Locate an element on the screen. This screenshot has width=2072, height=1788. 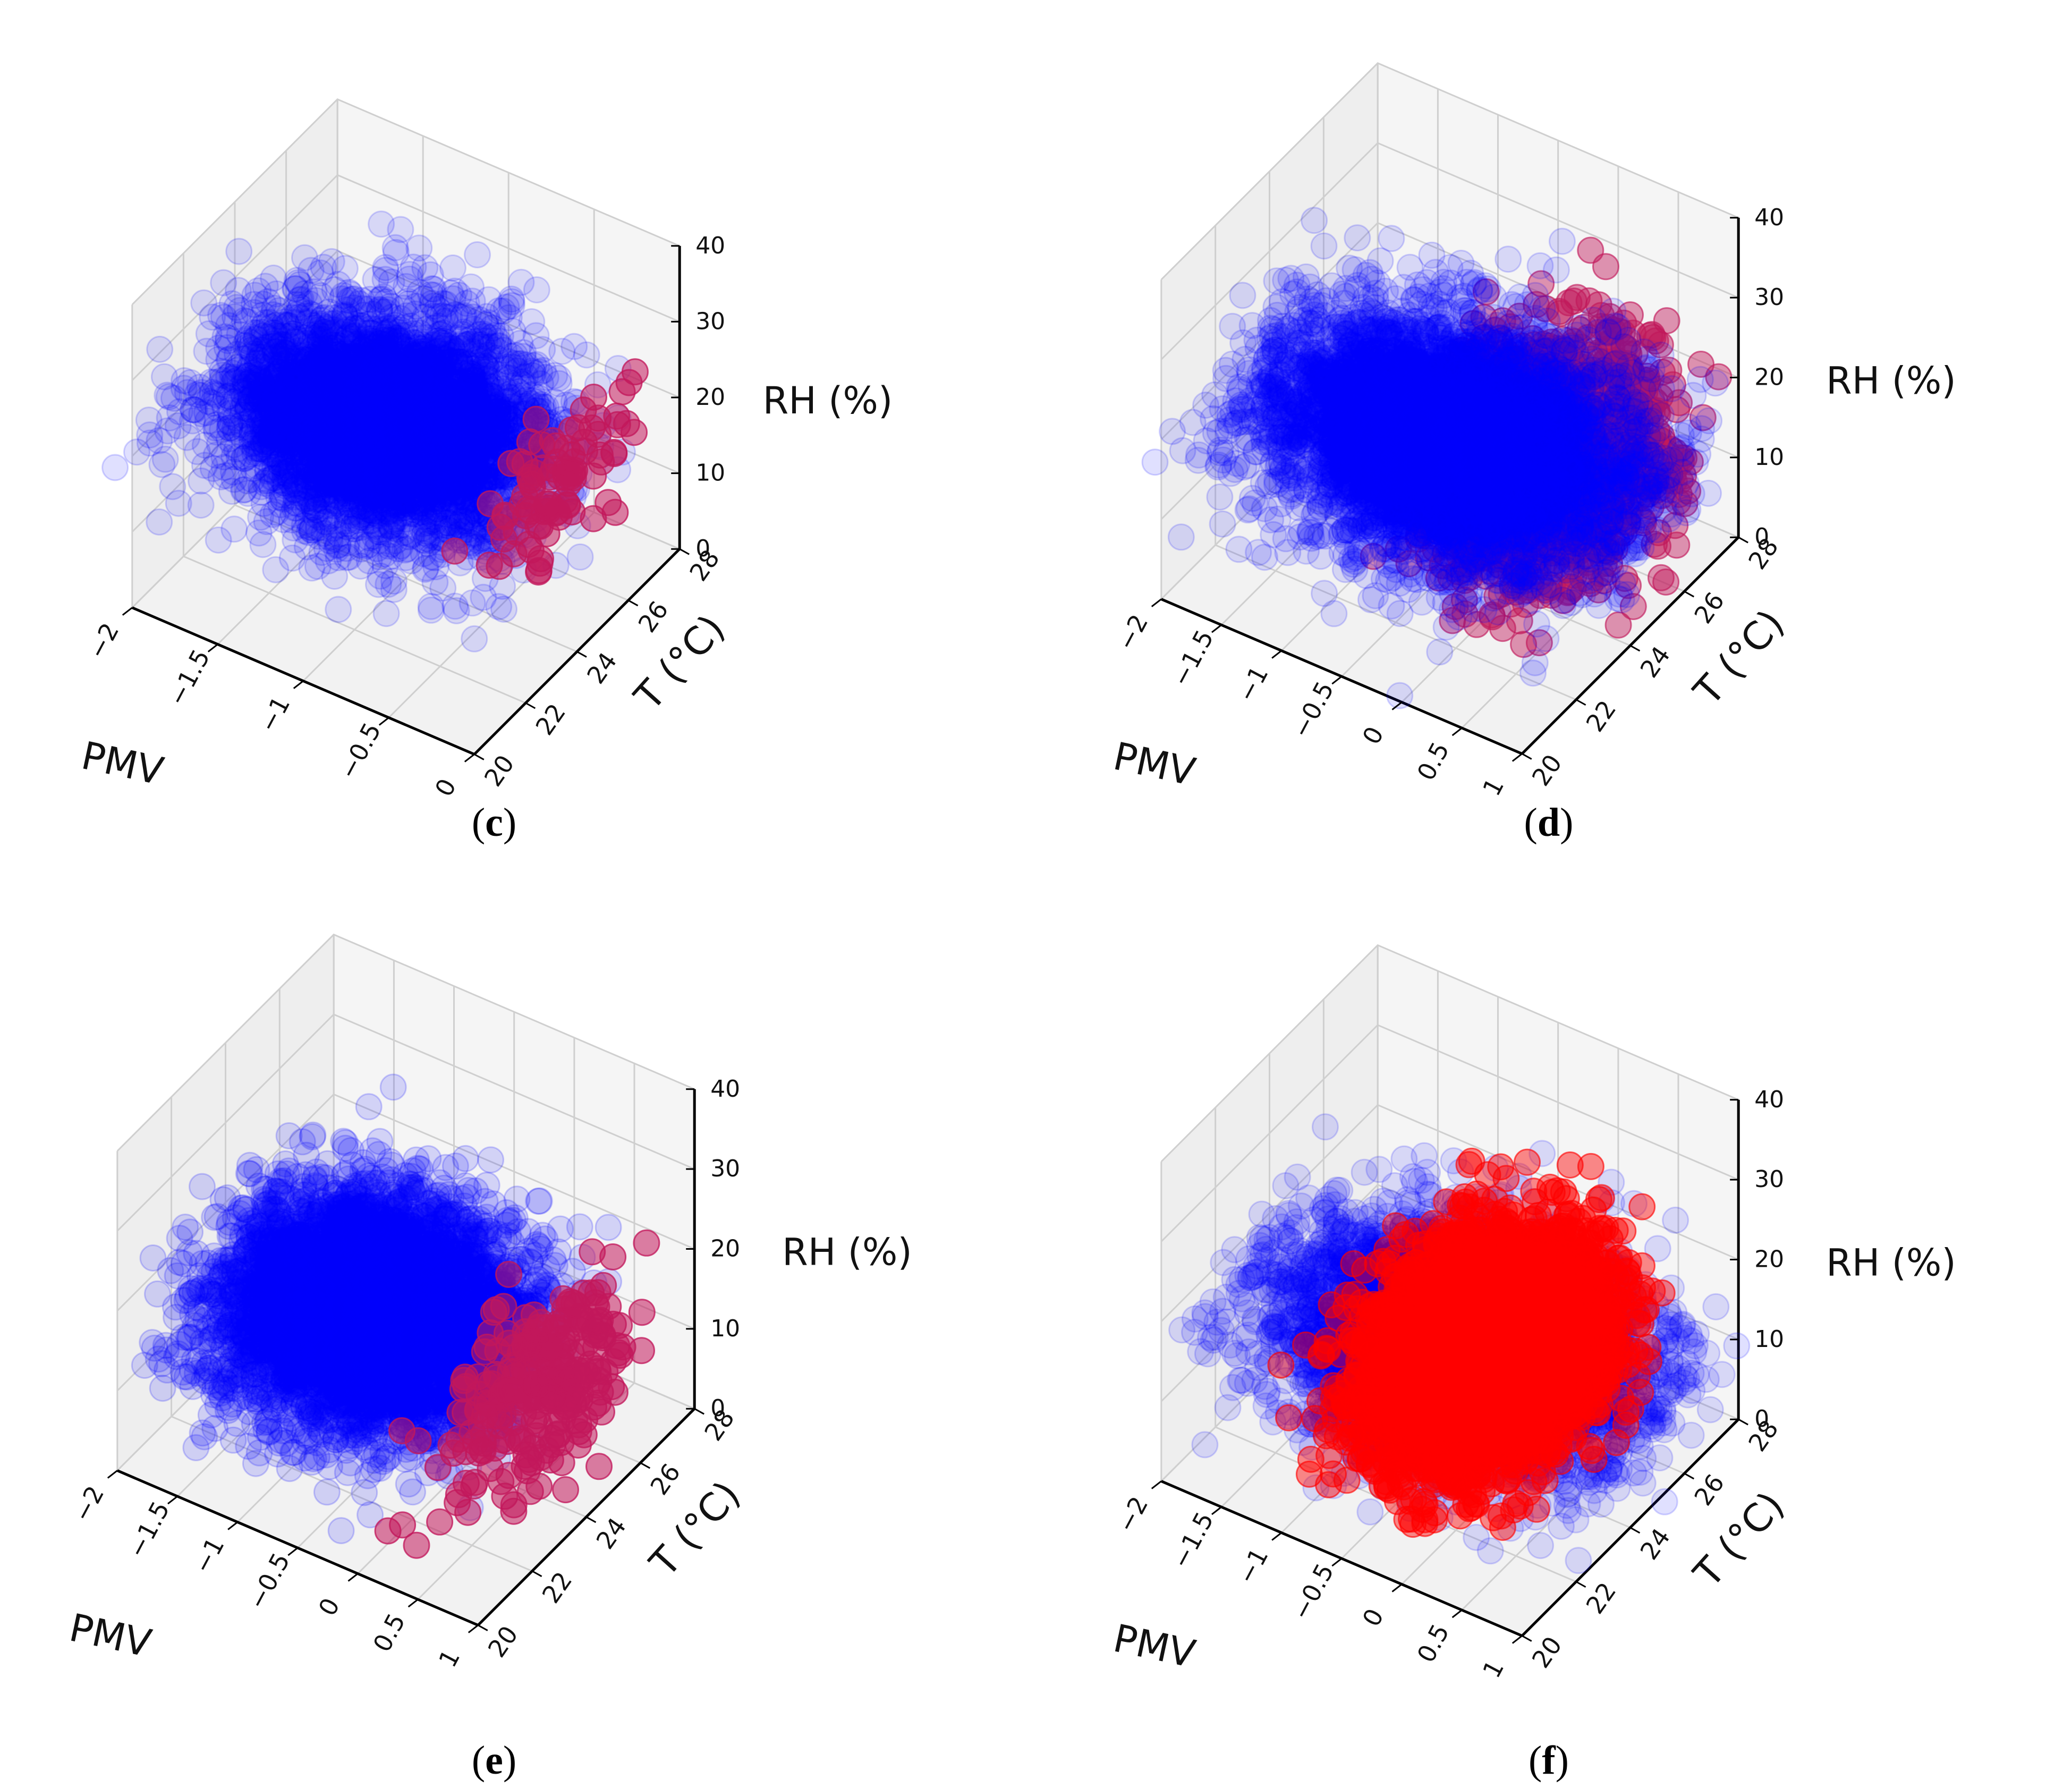
series-blue is located at coordinates (368, 431).